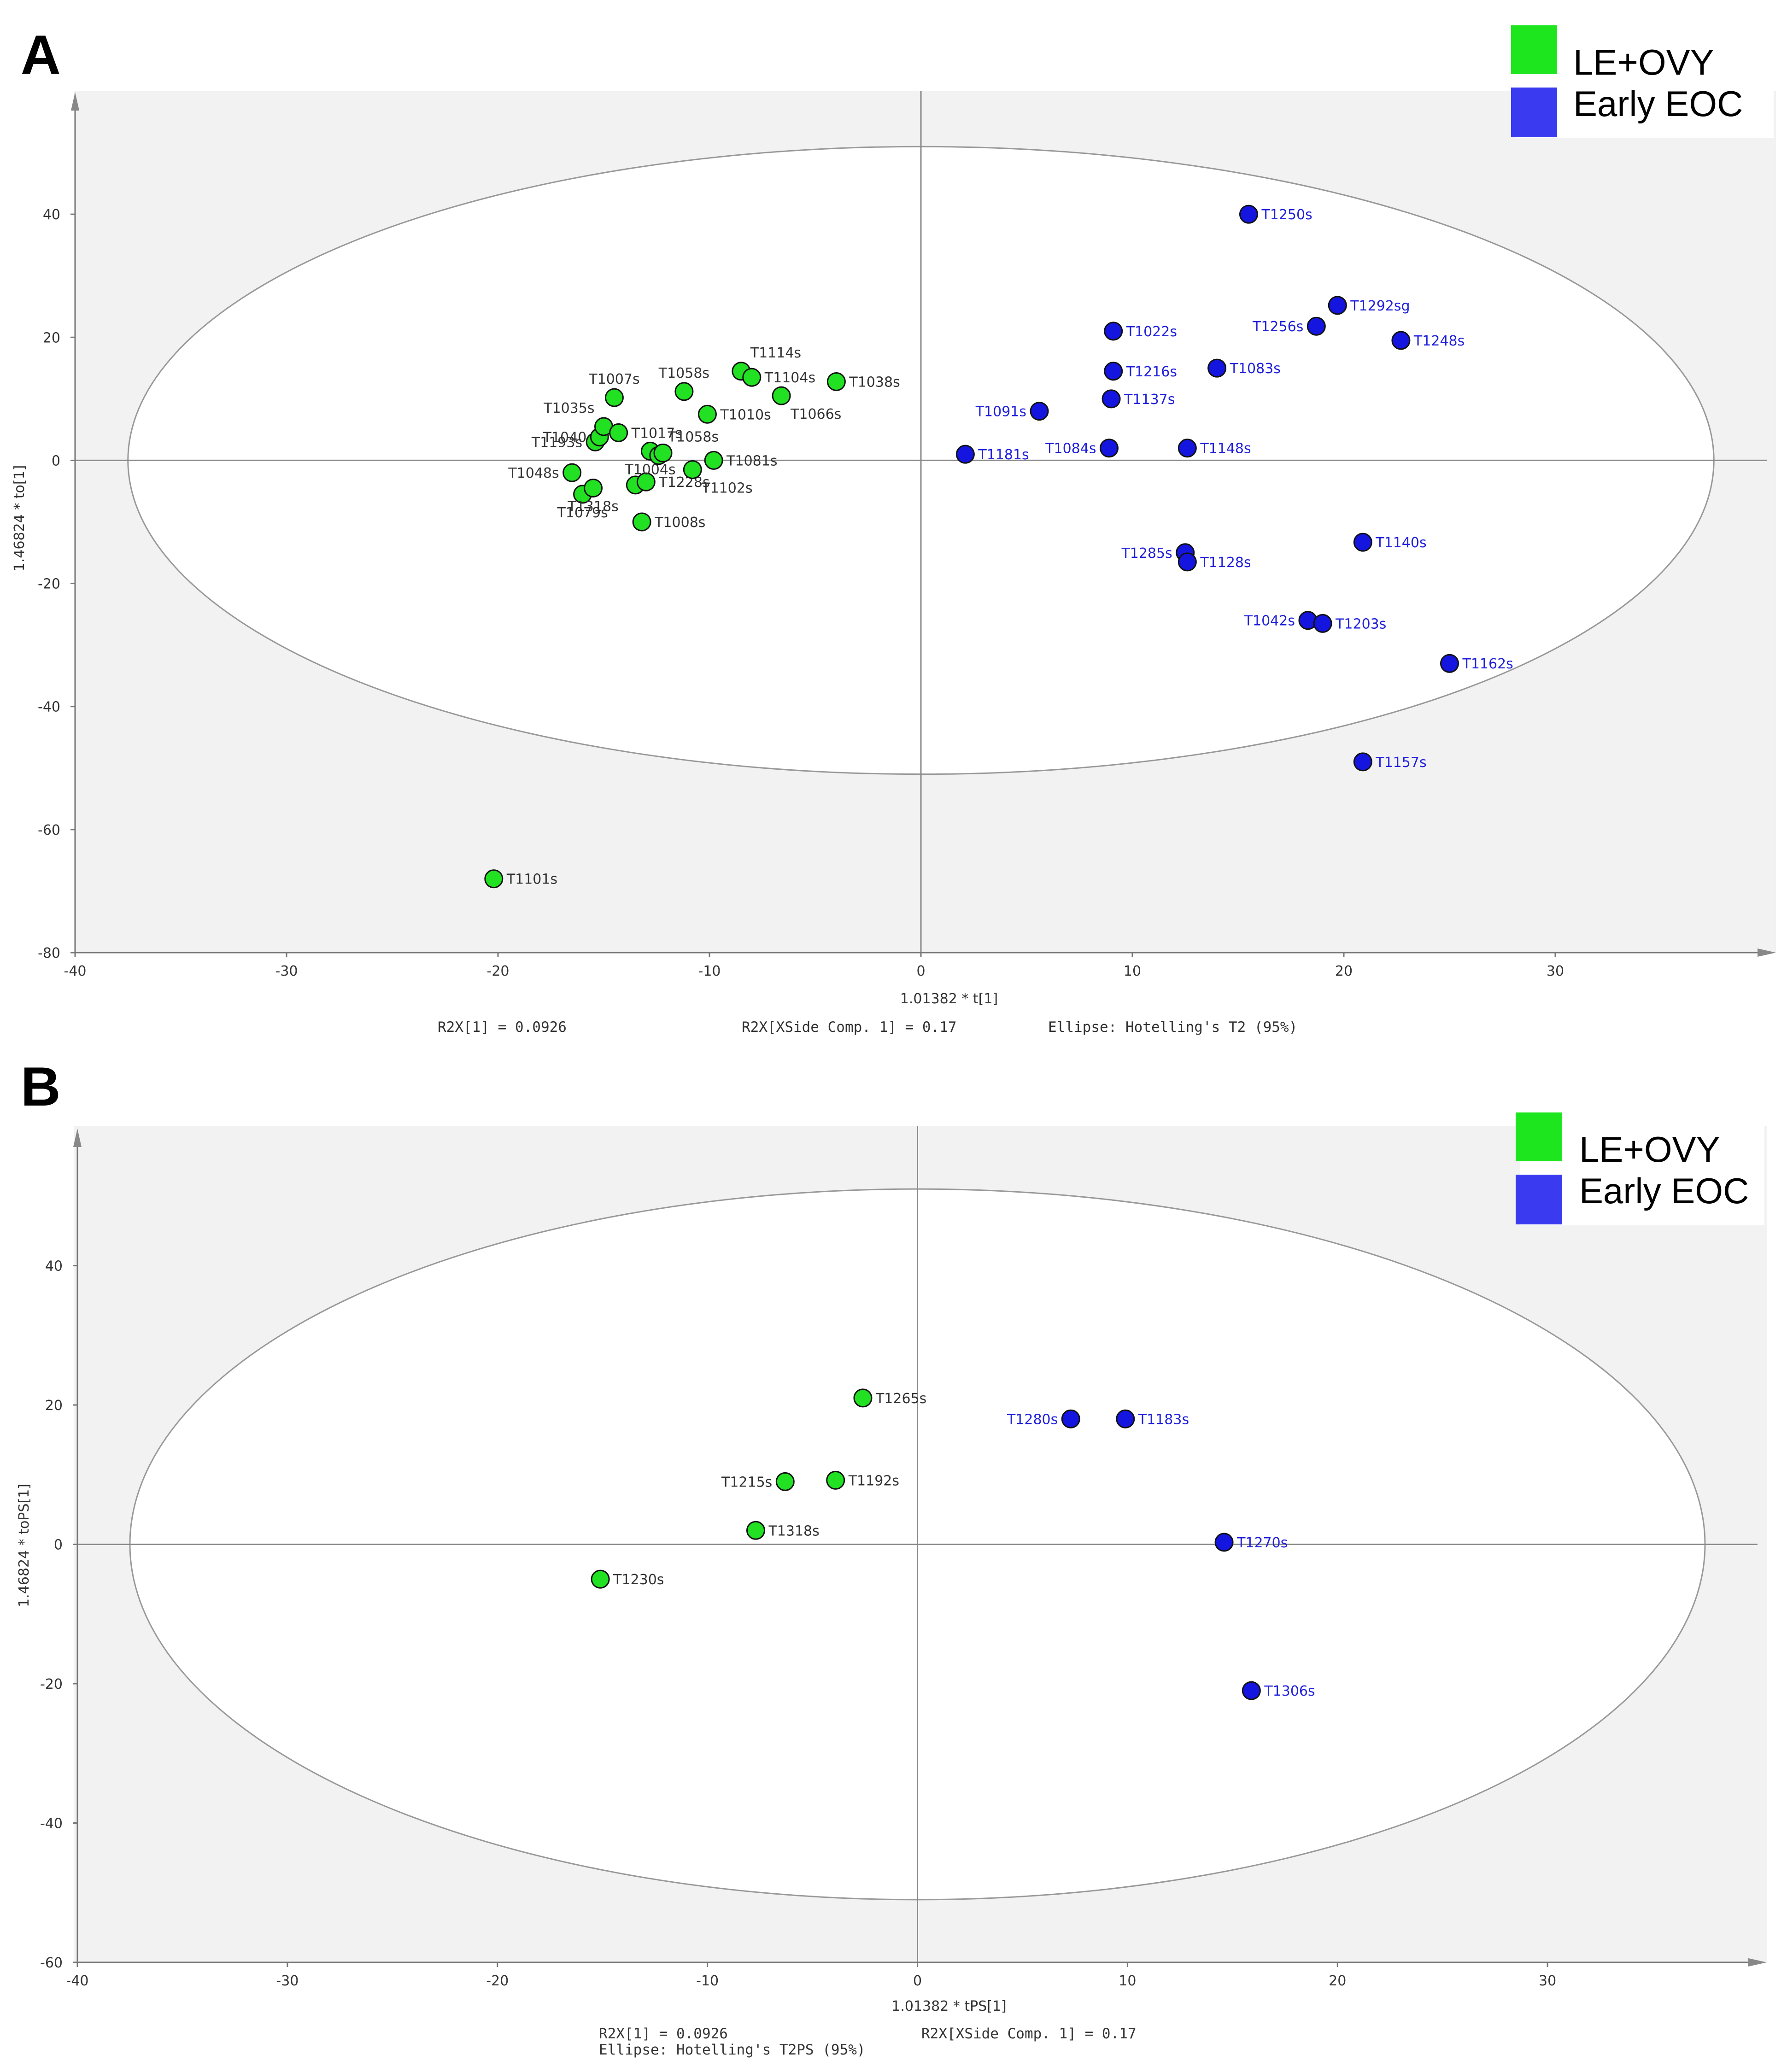 The width and height of the screenshot is (1787, 2072). I want to click on point-label: T1250s, so click(1286, 215).